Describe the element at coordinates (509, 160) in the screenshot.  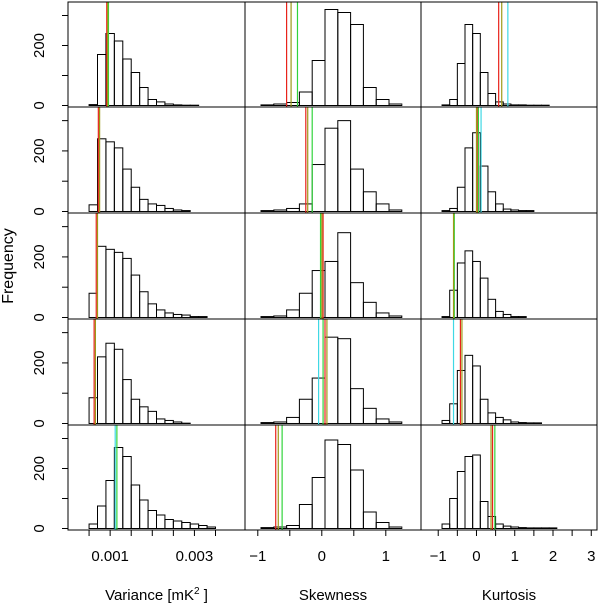
I see `panel-r2-c3` at that location.